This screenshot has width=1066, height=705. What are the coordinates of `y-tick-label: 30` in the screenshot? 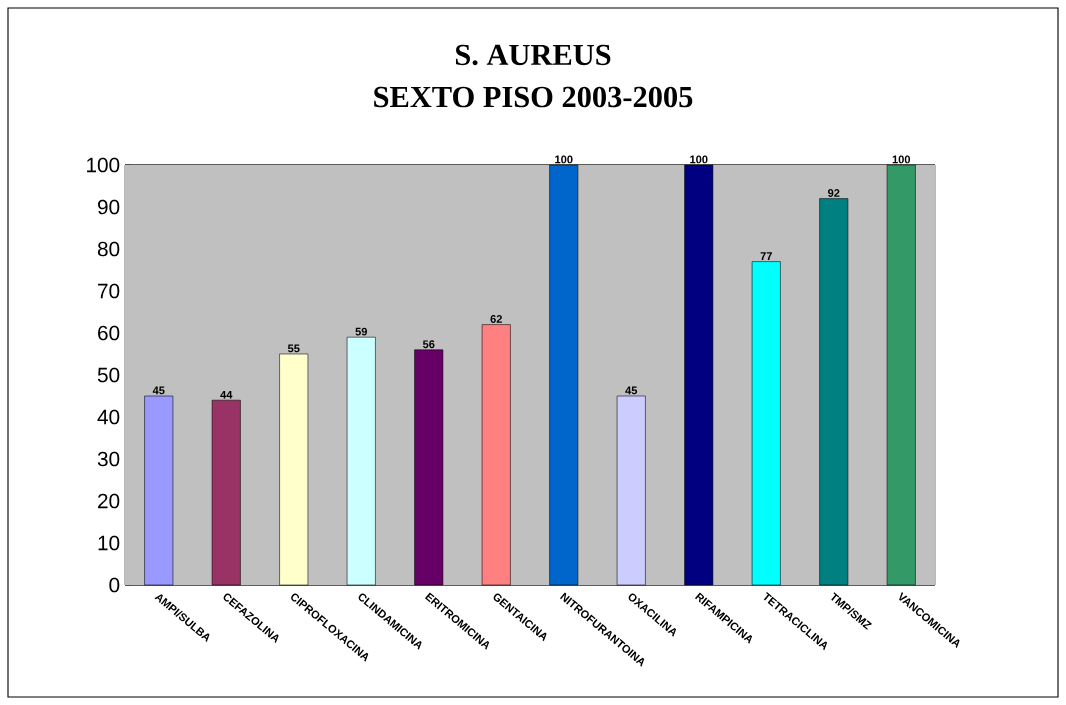 It's located at (108, 459).